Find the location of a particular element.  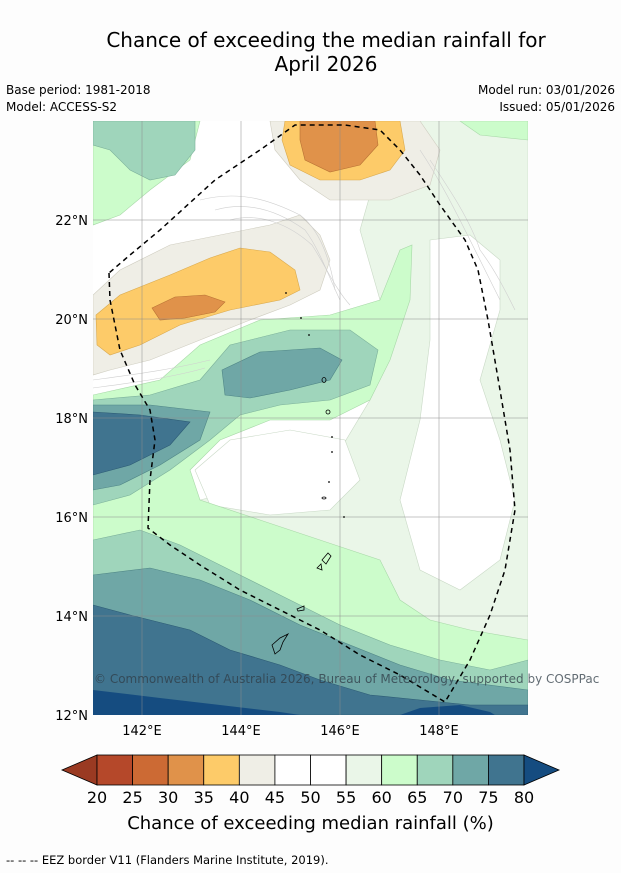

colorbar-tick-60: 60 is located at coordinates (381, 797).